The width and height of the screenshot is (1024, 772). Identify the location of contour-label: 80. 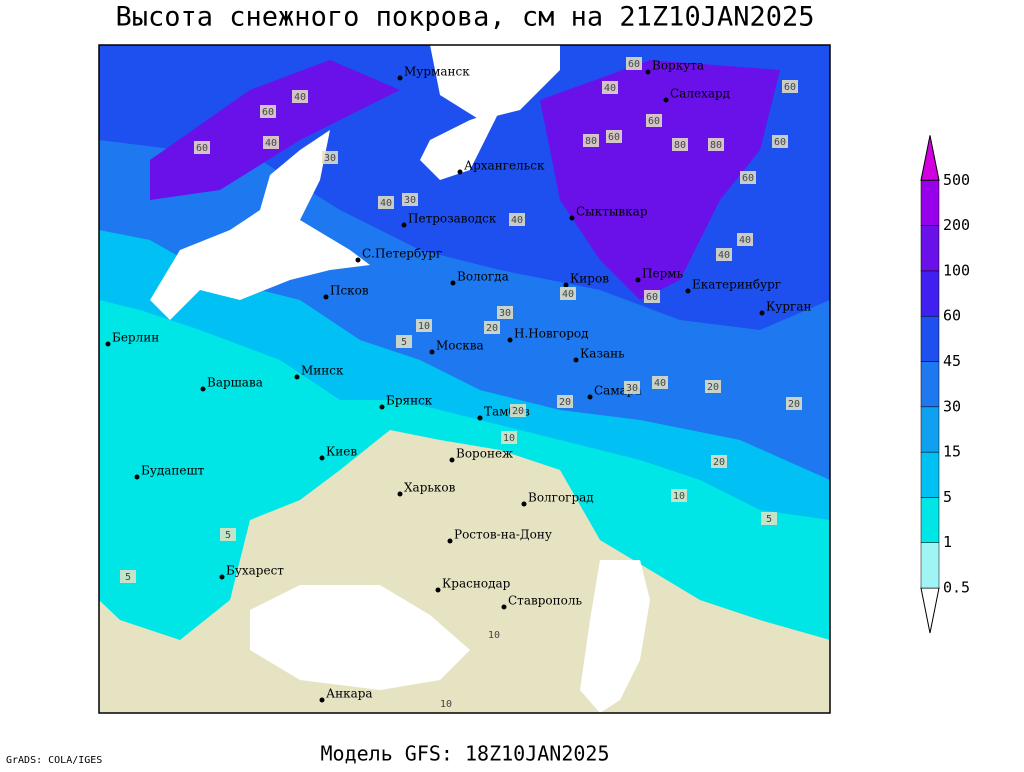
(716, 145).